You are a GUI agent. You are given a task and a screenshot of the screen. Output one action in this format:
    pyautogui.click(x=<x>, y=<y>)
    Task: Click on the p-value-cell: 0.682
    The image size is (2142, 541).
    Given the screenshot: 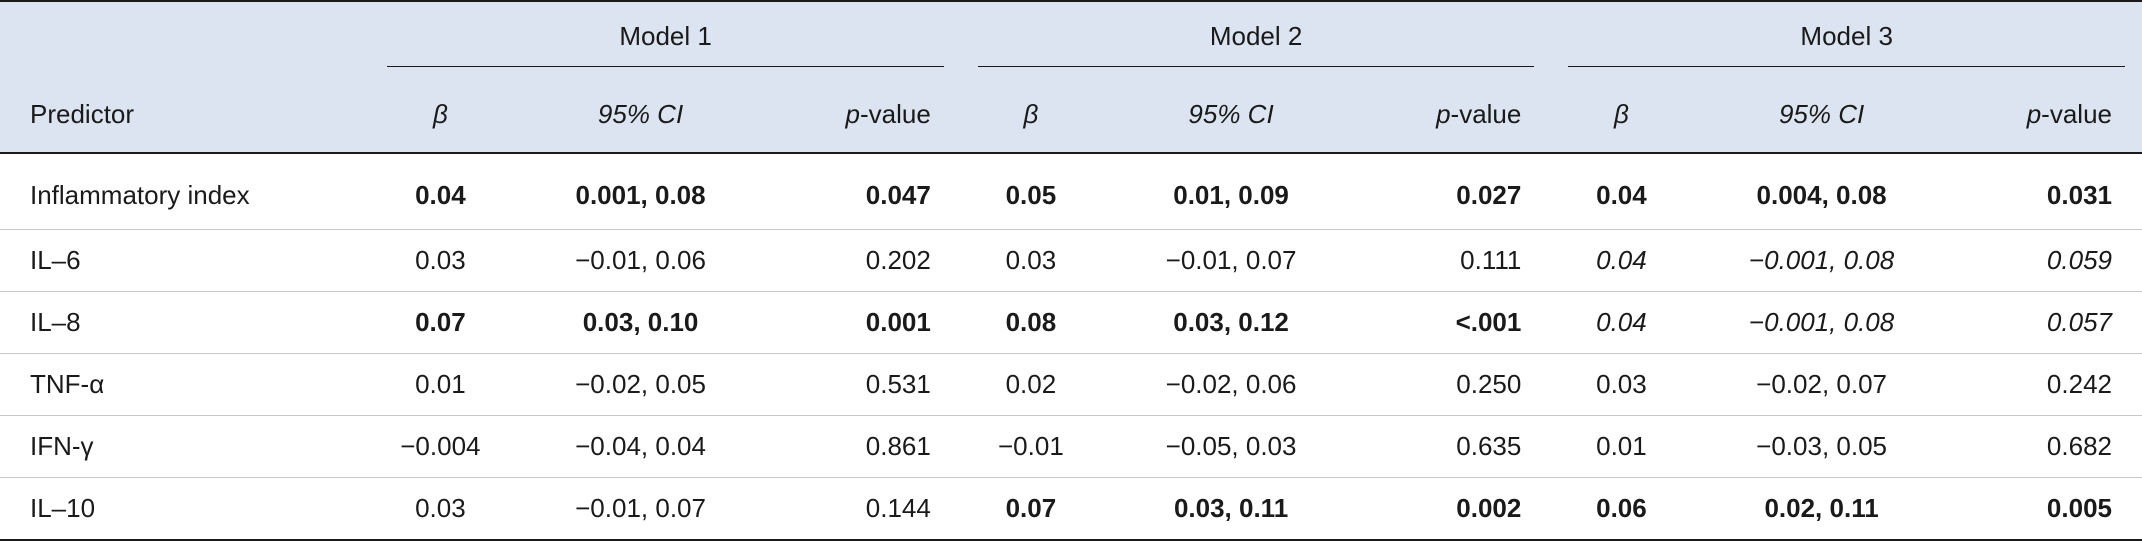 What is the action you would take?
    pyautogui.click(x=2046, y=446)
    